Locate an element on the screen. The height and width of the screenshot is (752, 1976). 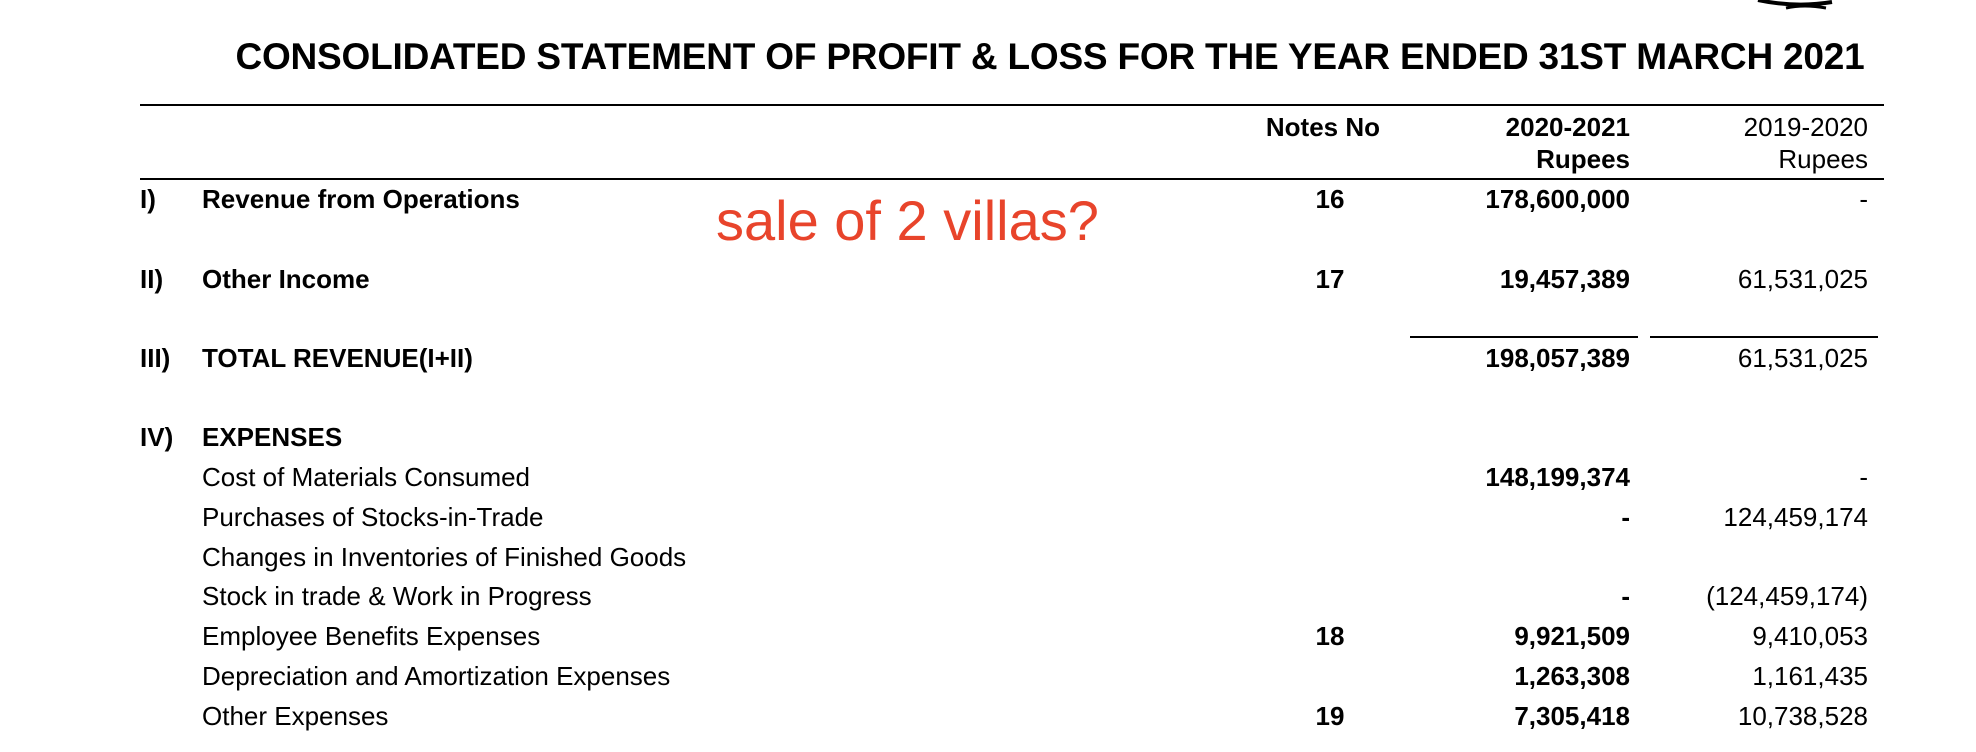
row-number: II) is located at coordinates (152, 279).